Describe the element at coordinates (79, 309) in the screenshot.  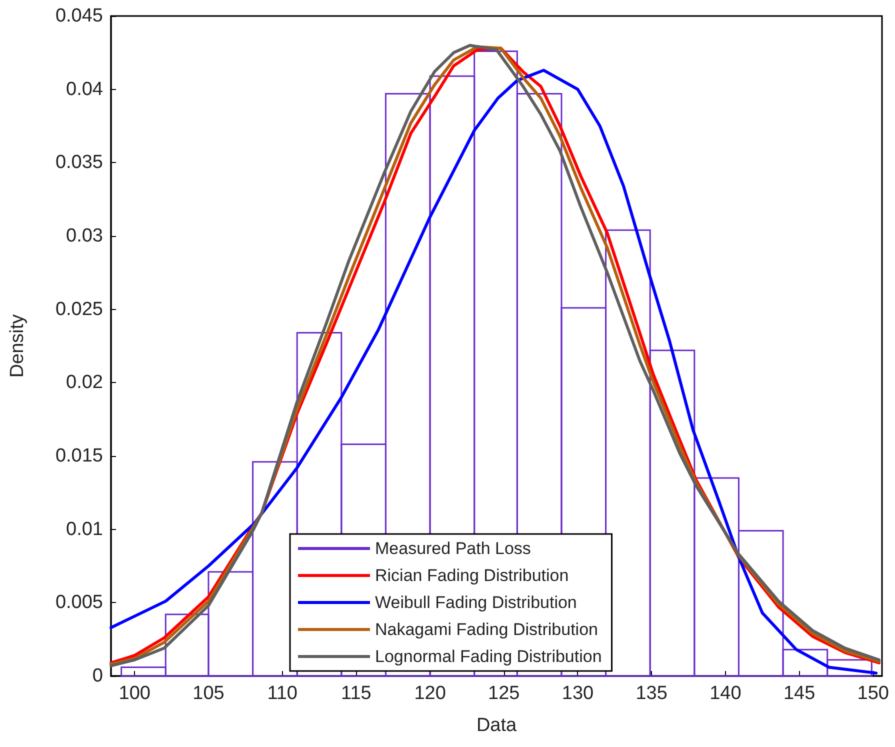
I see `y-tick-label: 0.025` at that location.